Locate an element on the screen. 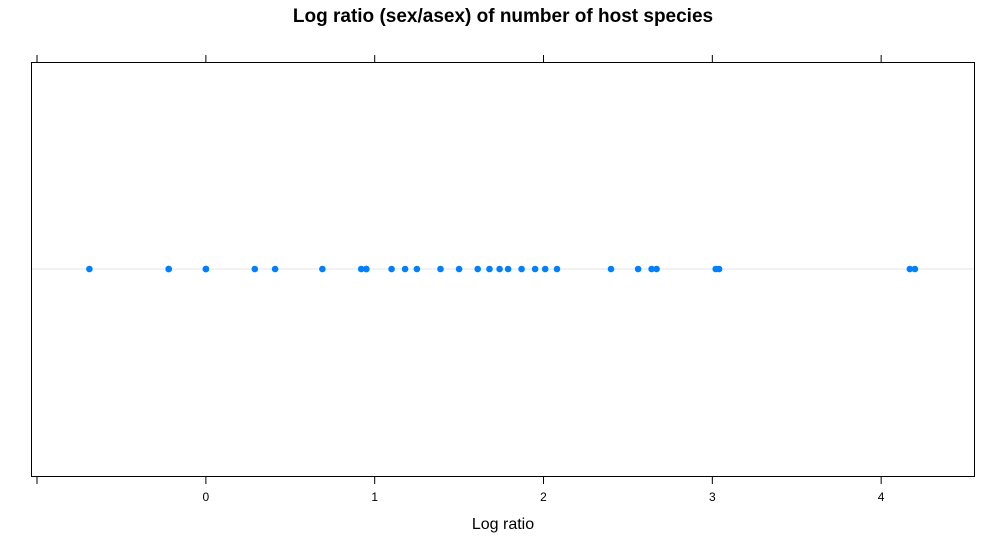 Image resolution: width=1006 pixels, height=545 pixels. data-points is located at coordinates (502, 269).